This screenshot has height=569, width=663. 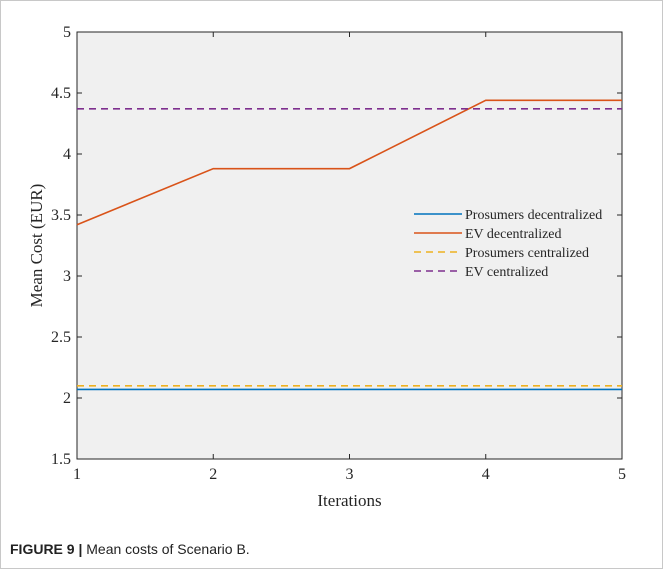 I want to click on figure-caption: FIGURE 9 | Mean costs of Scenario B., so click(x=130, y=549).